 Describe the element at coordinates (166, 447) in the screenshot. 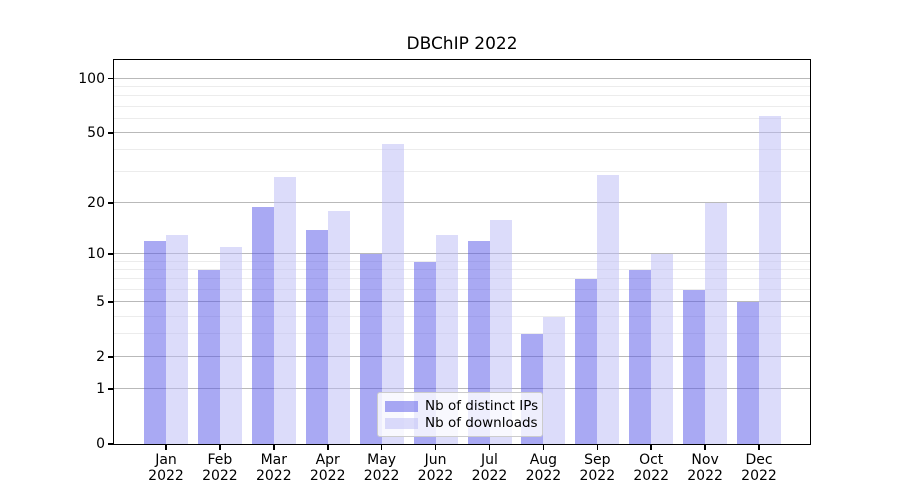

I see `x-tick-jan` at that location.